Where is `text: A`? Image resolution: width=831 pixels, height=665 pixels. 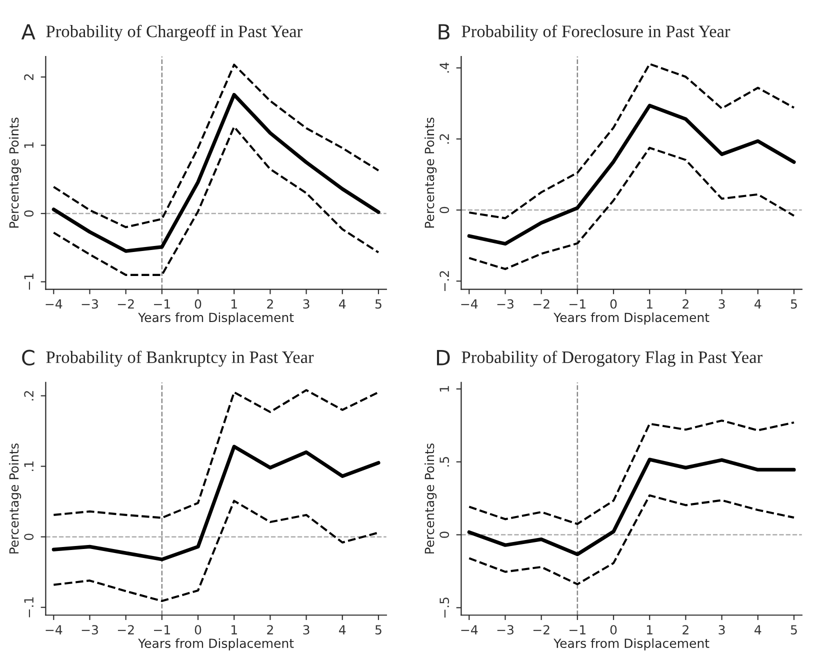
text: A is located at coordinates (28, 32).